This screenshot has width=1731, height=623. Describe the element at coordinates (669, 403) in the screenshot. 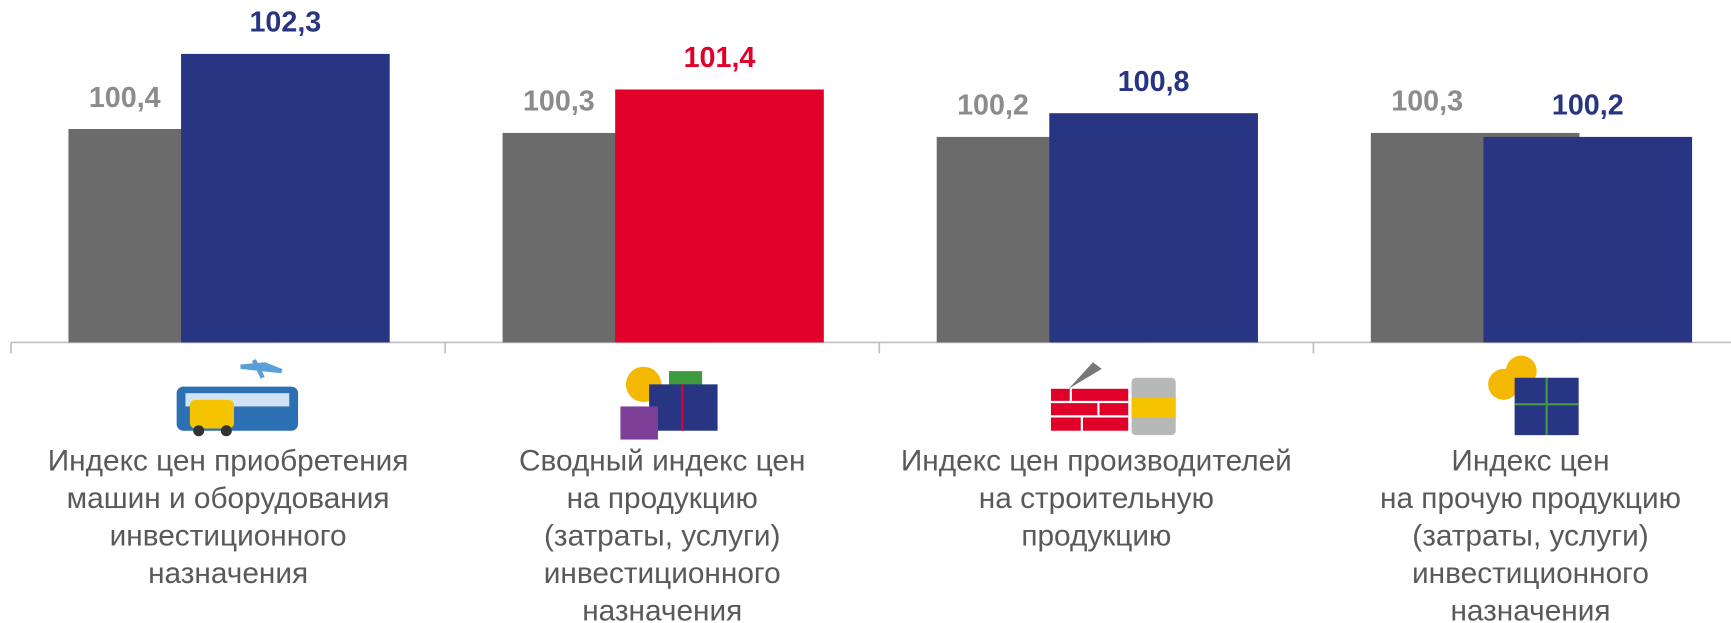

I see `icon-goods` at that location.